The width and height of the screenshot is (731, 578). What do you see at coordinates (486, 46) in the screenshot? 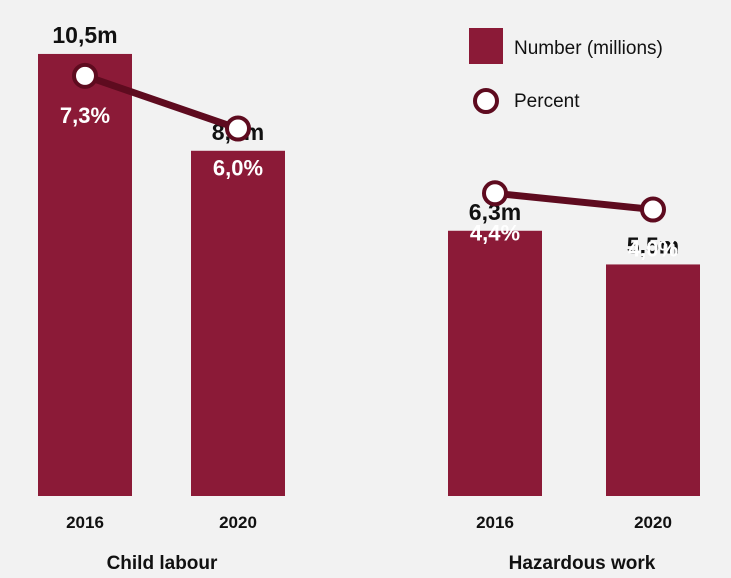
I see `legend-bar-swatch` at bounding box center [486, 46].